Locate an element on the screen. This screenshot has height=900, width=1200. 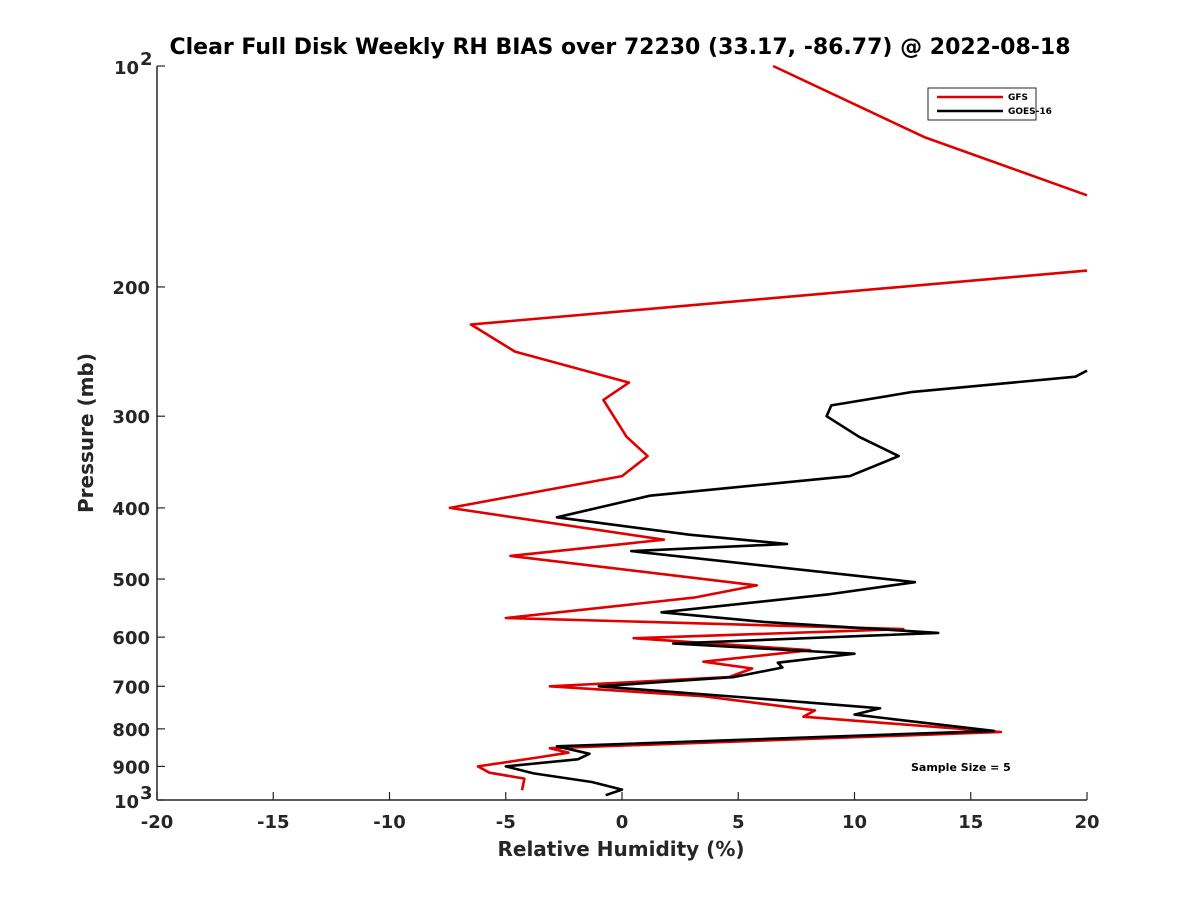
x-tick-label: 10 is located at coordinates (854, 822).